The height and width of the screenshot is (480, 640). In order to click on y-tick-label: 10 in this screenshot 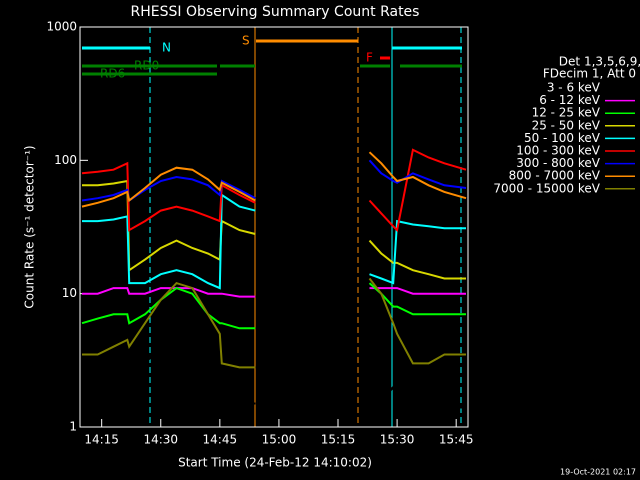, I will do `click(69, 293)`.